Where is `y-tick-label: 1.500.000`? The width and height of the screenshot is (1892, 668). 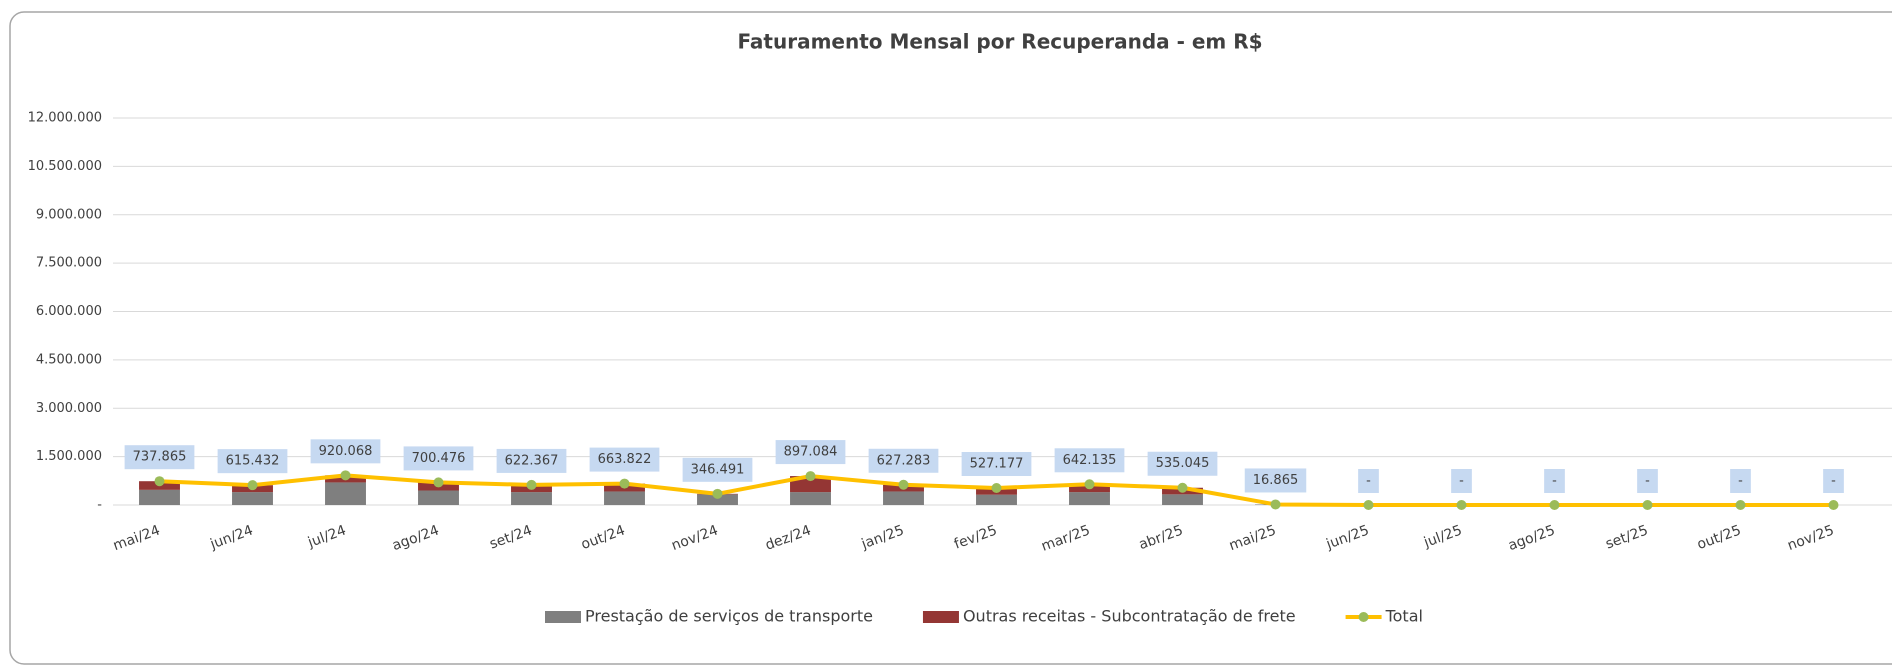 y-tick-label: 1.500.000 is located at coordinates (69, 456).